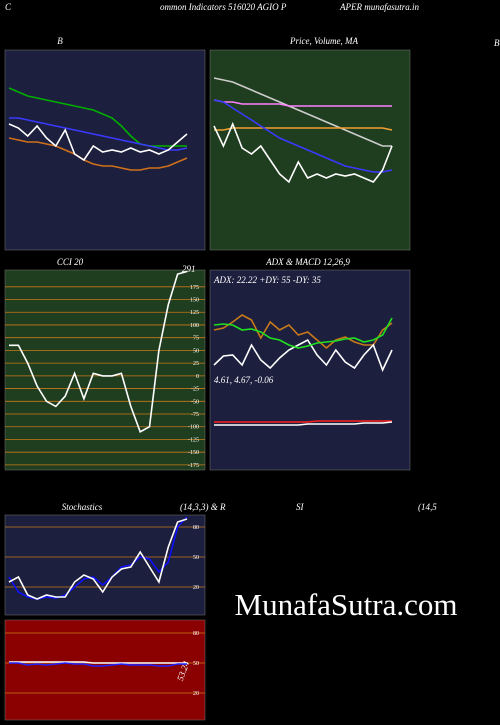  Describe the element at coordinates (195, 390) in the screenshot. I see `y-tick-label: -25` at that location.